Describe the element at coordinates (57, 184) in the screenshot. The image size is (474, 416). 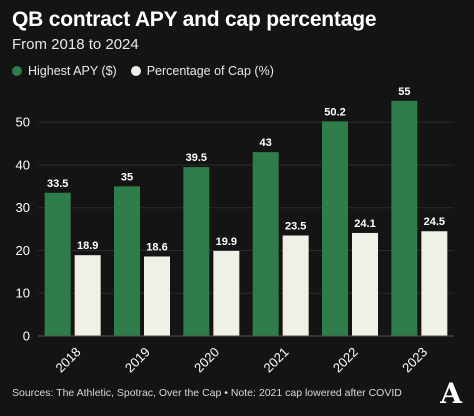
I see `apy-data-label: 33.5` at that location.